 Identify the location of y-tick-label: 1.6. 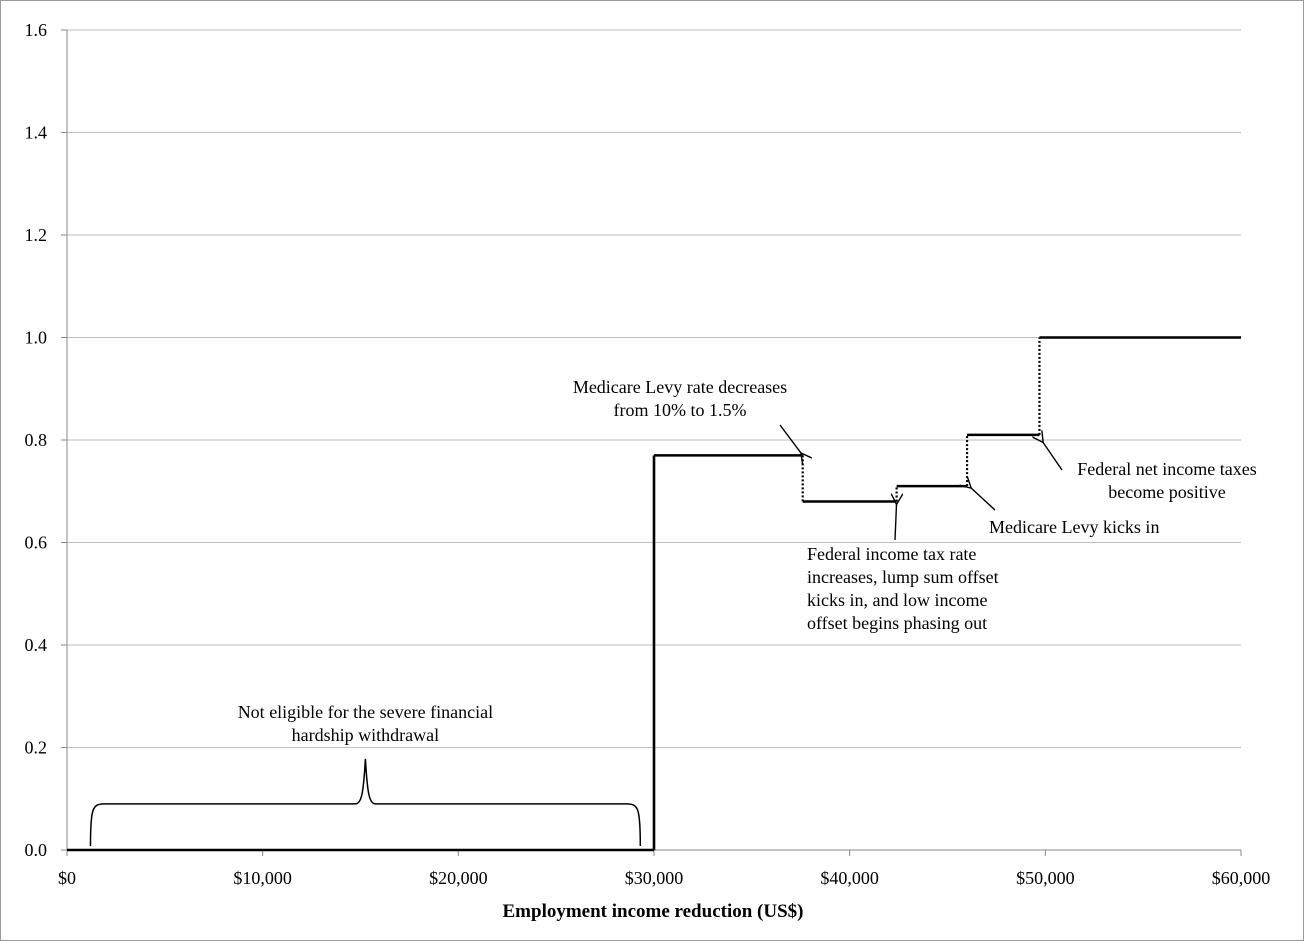
(36, 30).